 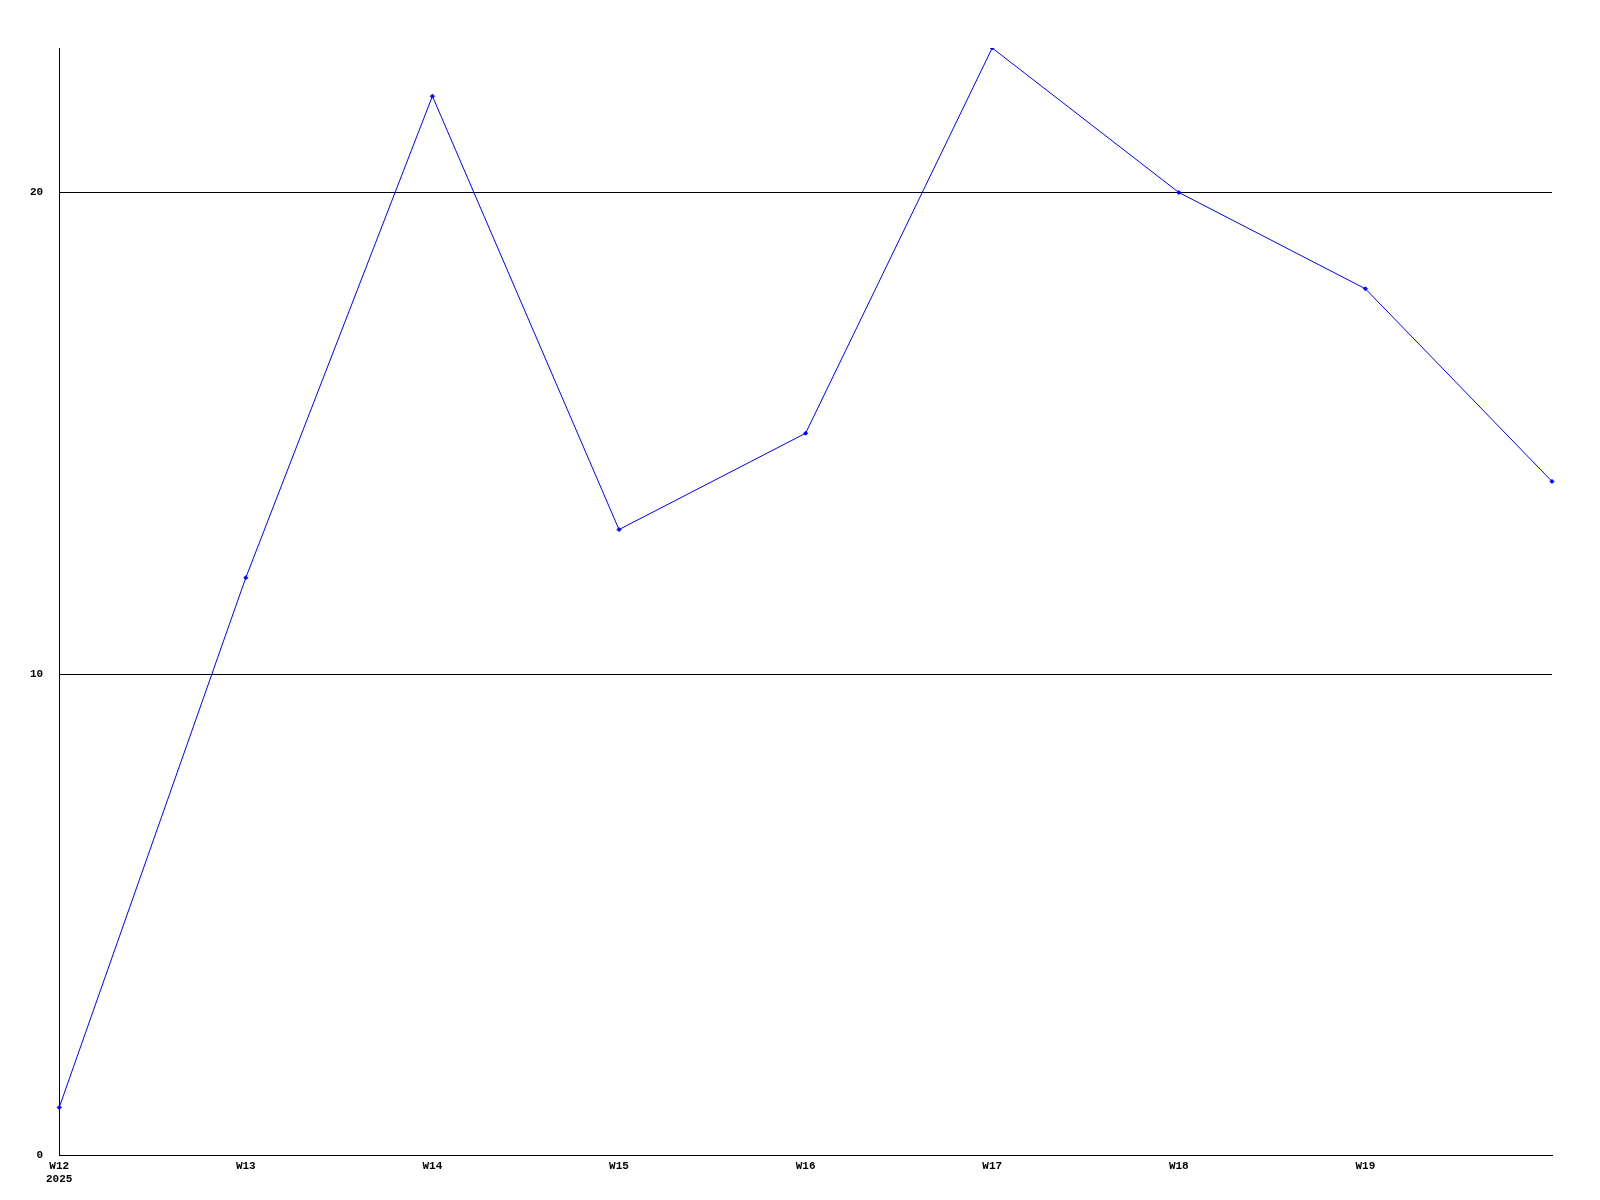 I want to click on y-tick-label: 20, so click(x=37, y=192).